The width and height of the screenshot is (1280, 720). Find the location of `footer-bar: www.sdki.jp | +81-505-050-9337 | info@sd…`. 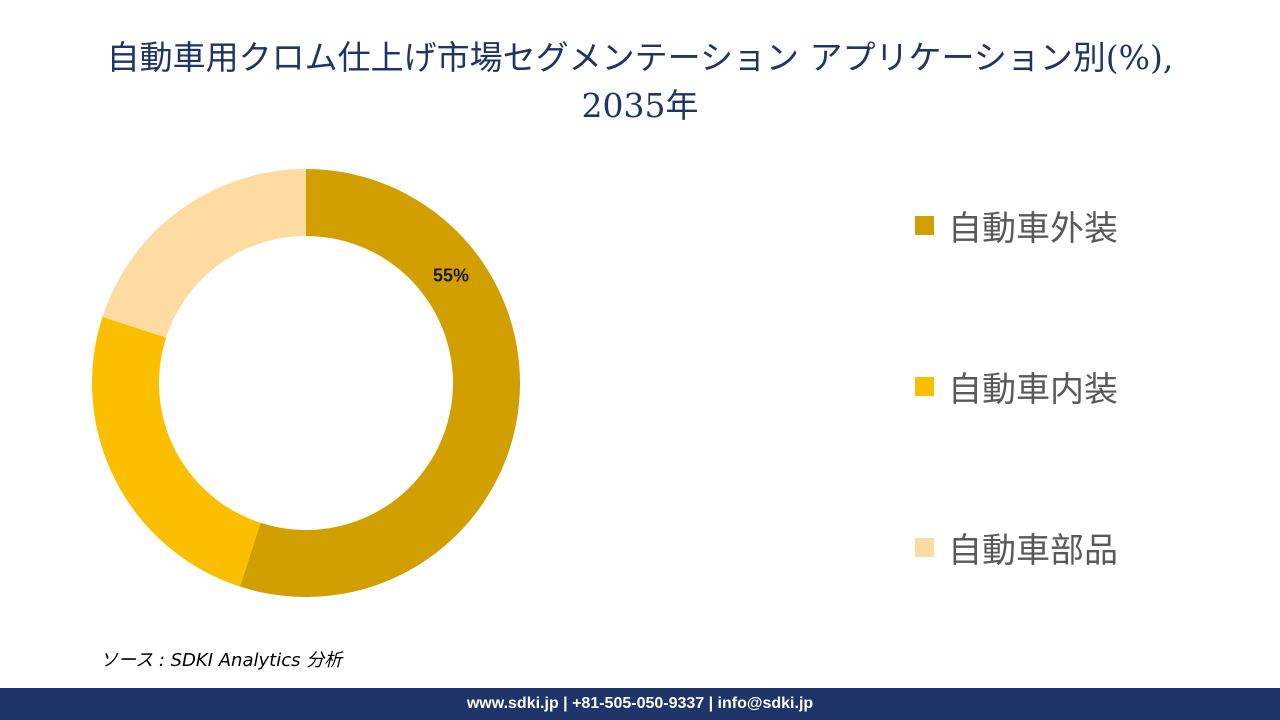

footer-bar: www.sdki.jp | +81-505-050-9337 | info@sd… is located at coordinates (640, 704).